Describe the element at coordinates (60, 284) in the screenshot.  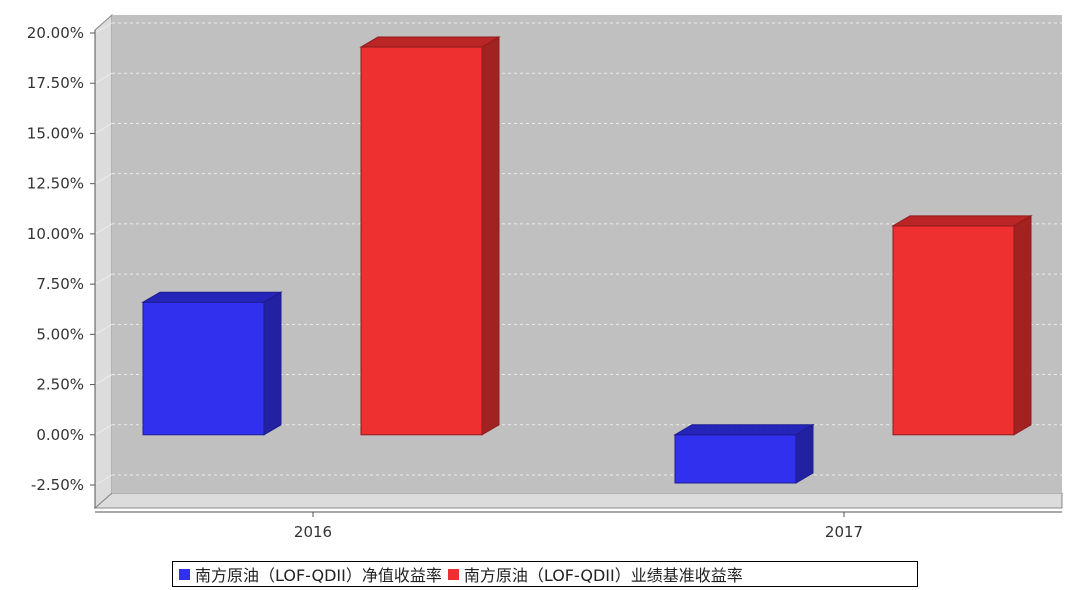
I see `y-tick-label: 7.50%` at that location.